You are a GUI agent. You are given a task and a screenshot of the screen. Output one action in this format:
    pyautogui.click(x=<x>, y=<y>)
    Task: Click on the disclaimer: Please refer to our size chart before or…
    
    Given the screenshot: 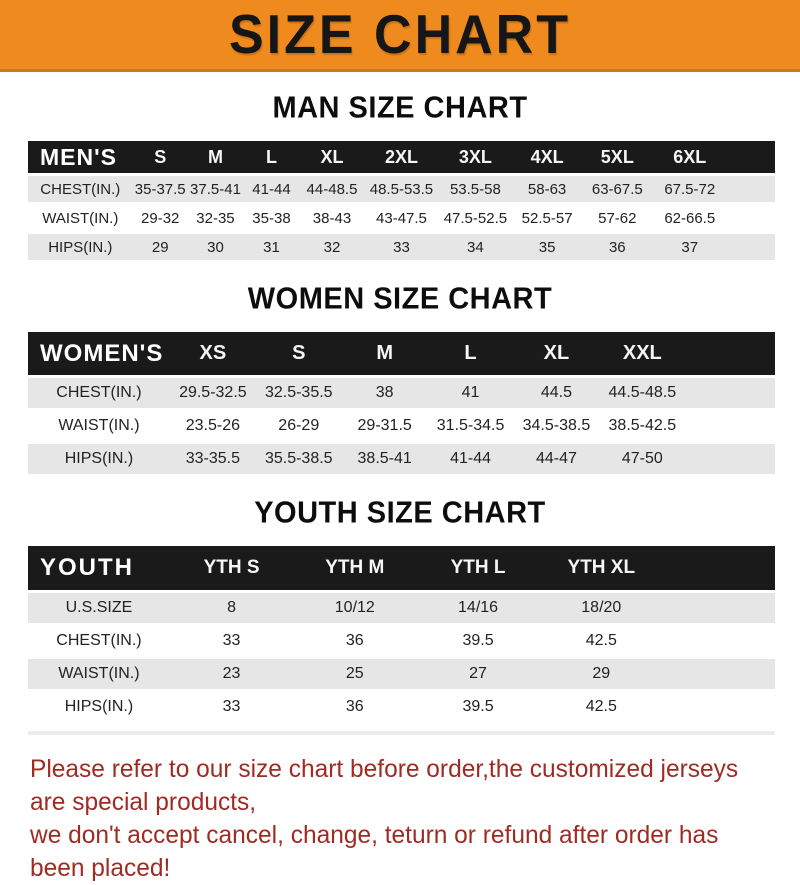 What is the action you would take?
    pyautogui.click(x=395, y=819)
    